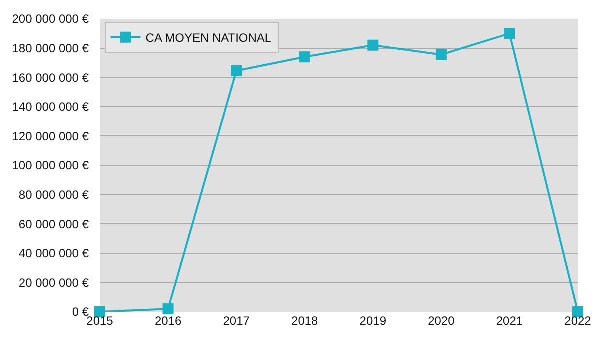  Describe the element at coordinates (442, 321) in the screenshot. I see `x-tick-label: 2020` at that location.